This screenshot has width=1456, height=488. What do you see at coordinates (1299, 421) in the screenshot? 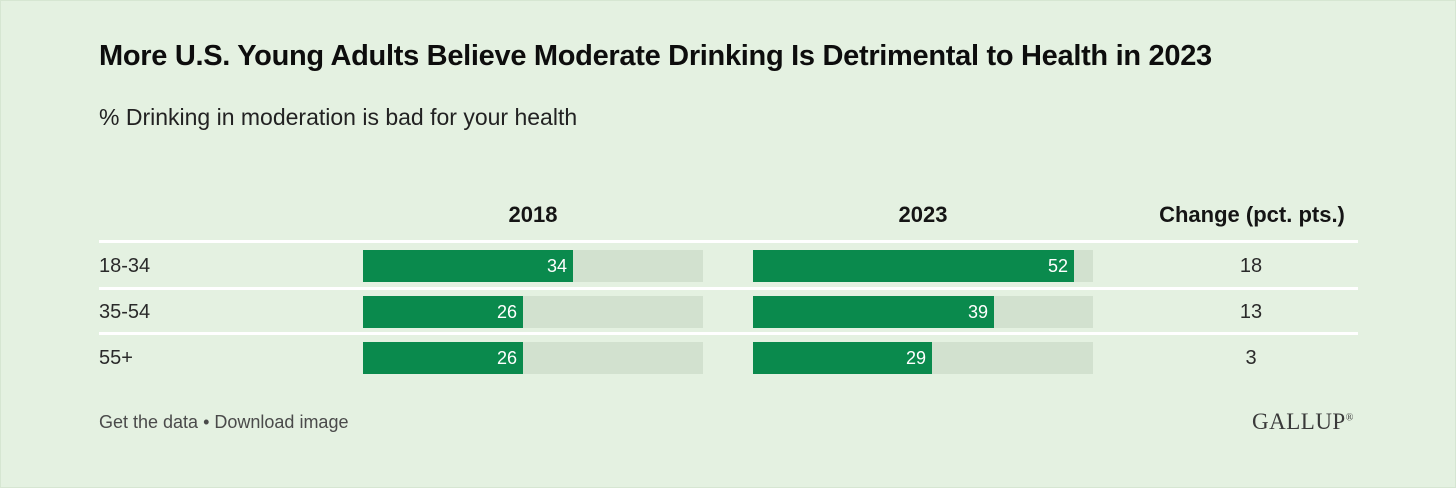
I see `gallup-logo-text: GALLUP` at bounding box center [1299, 421].